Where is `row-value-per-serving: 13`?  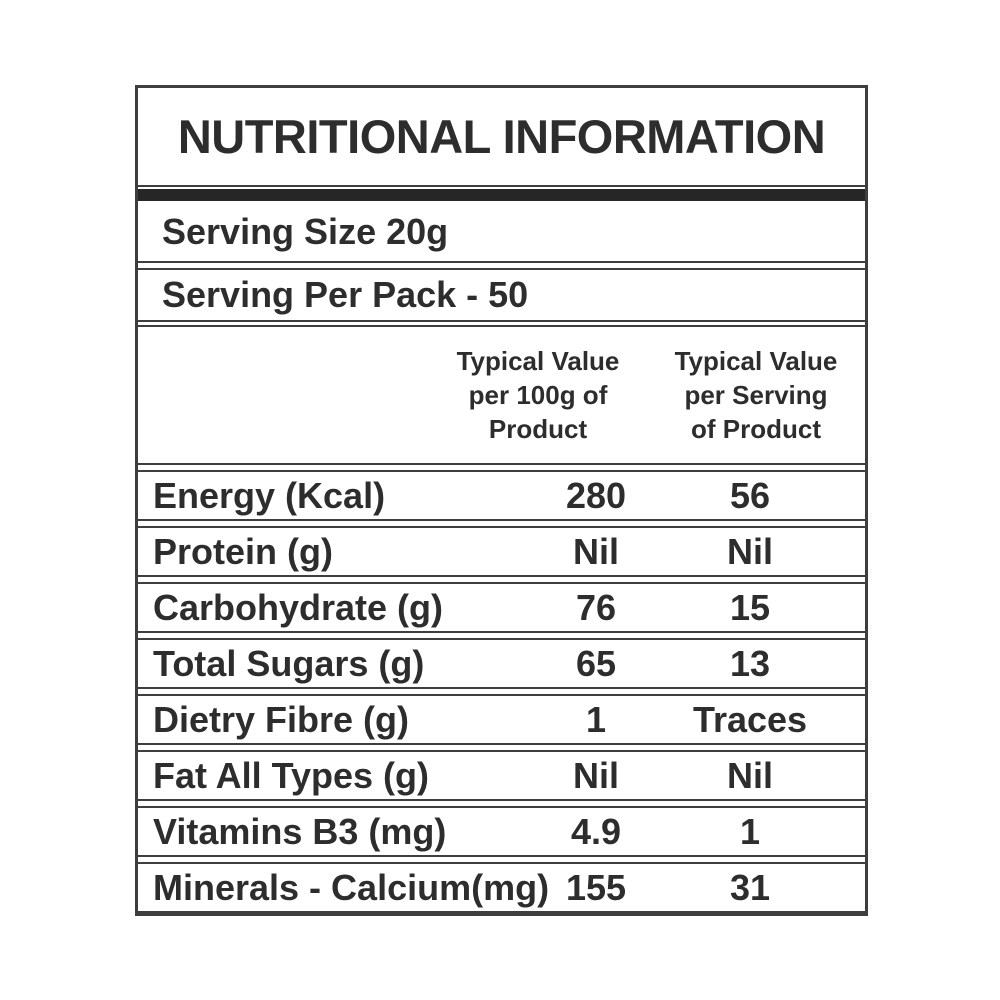 row-value-per-serving: 13 is located at coordinates (750, 663).